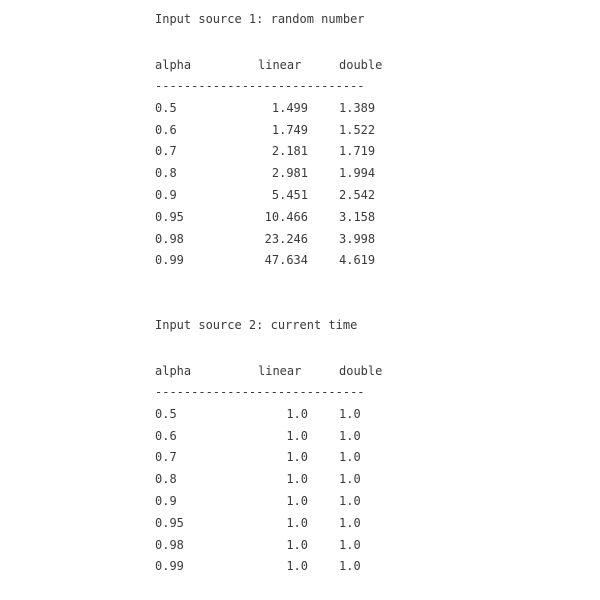 Image resolution: width=600 pixels, height=600 pixels. Describe the element at coordinates (289, 194) in the screenshot. I see `cell-linear: 5.451` at that location.